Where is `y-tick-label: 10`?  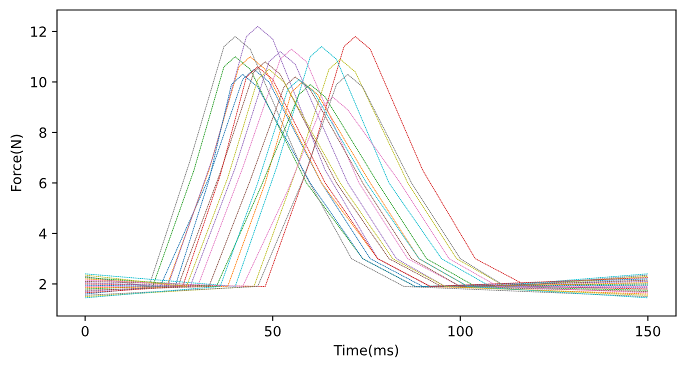 y-tick-label: 10 is located at coordinates (38, 82).